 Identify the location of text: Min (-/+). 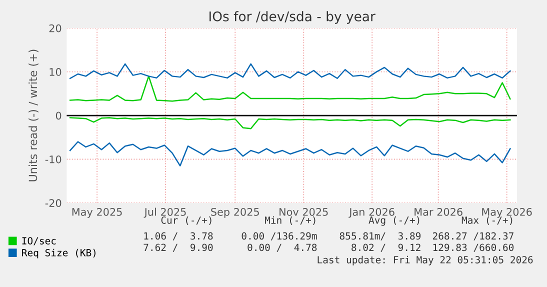
(290, 220).